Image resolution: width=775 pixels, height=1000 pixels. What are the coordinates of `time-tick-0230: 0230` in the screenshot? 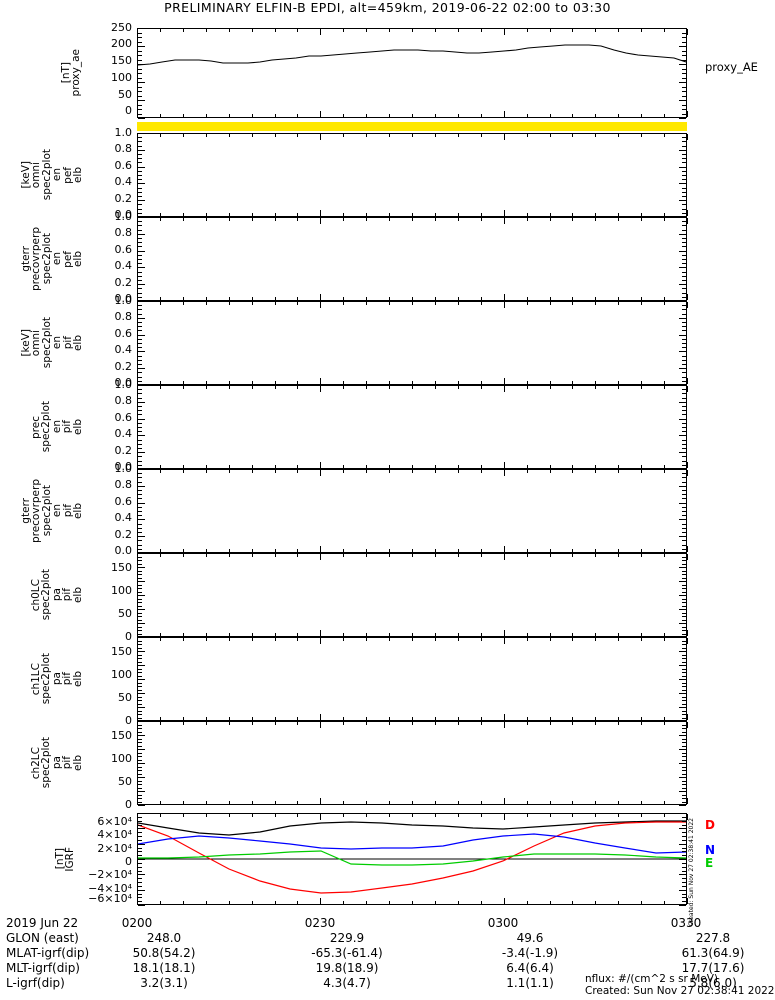 It's located at (320, 923).